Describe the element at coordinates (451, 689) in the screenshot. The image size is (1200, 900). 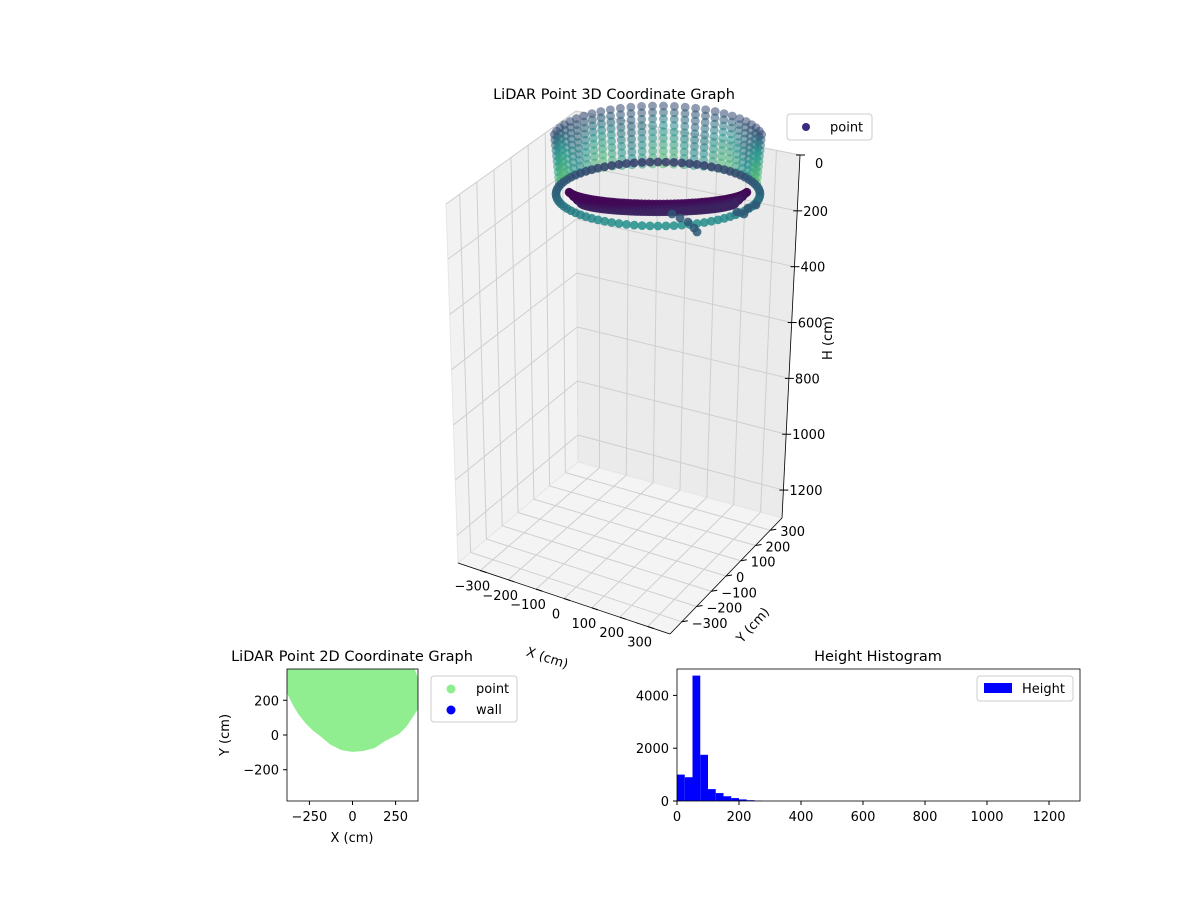
I see `legend-2d-marker-point` at that location.